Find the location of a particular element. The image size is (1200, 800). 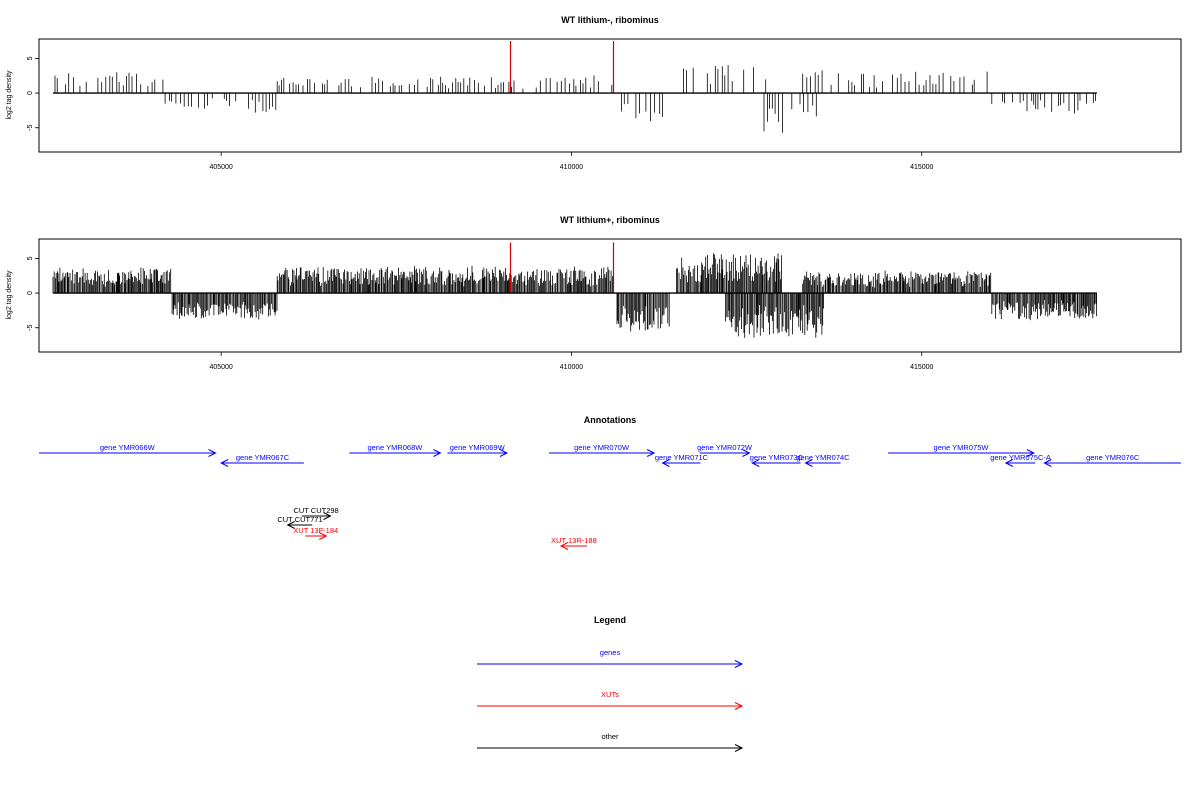

annotation-feature: XUT 13R-188 is located at coordinates (574, 543).